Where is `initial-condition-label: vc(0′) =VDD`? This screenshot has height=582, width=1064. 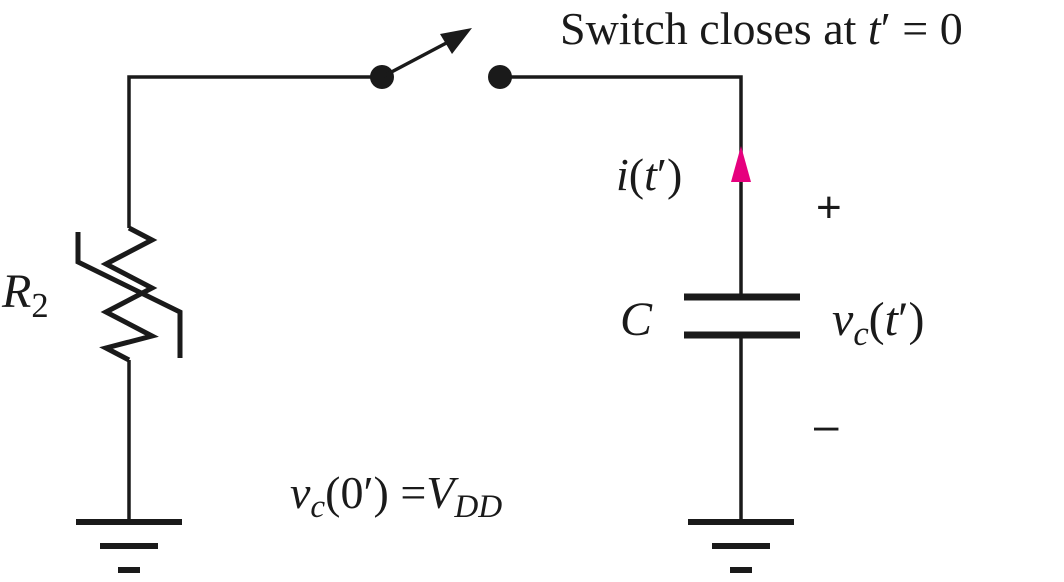 initial-condition-label: vc(0′) =VDD is located at coordinates (396, 495).